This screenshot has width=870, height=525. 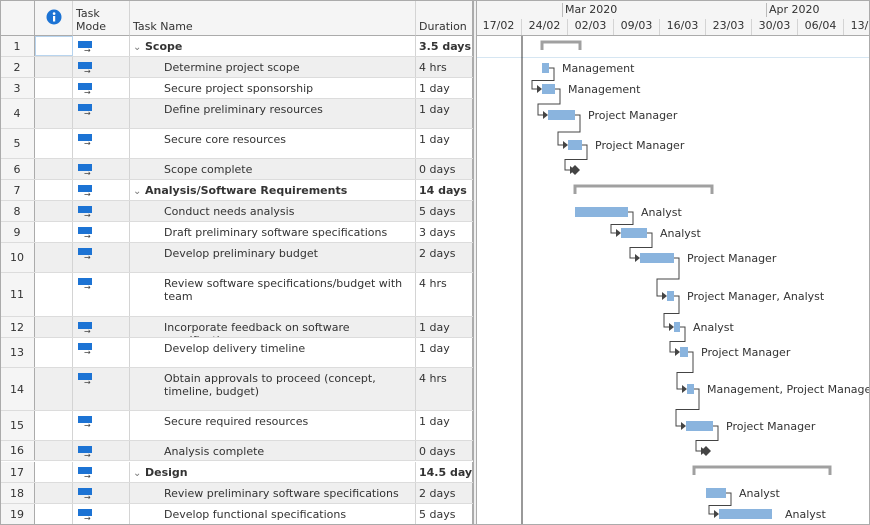 What do you see at coordinates (236, 211) in the screenshot?
I see `task-row: 8 → Conduct needs analysis 5 days` at bounding box center [236, 211].